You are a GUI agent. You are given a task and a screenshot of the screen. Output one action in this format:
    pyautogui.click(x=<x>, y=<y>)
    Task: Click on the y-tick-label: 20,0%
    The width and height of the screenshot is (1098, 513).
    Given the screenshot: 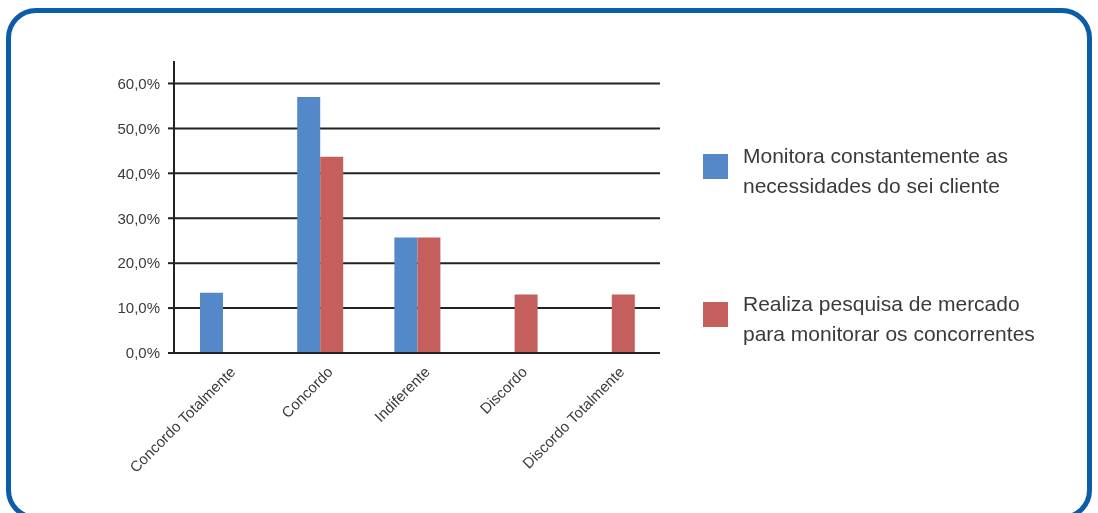 What is the action you would take?
    pyautogui.click(x=138, y=263)
    